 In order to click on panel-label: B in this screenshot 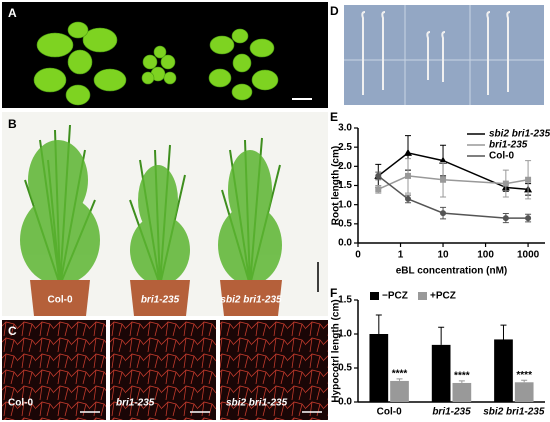, I will do `click(12, 124)`.